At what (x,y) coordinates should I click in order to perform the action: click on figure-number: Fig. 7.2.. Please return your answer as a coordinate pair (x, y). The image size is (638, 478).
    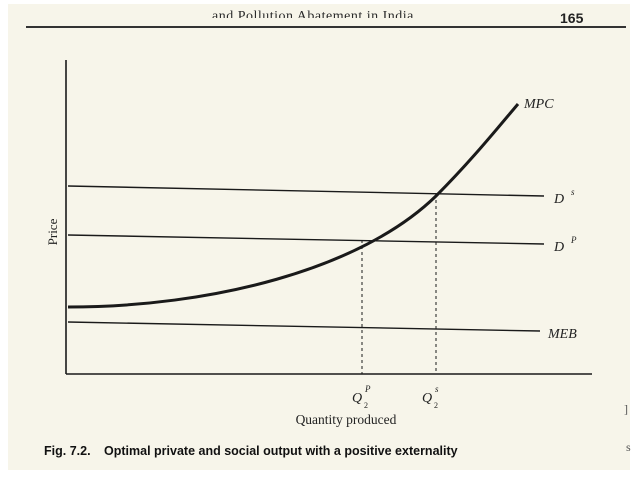
    Looking at the image, I should click on (67, 451).